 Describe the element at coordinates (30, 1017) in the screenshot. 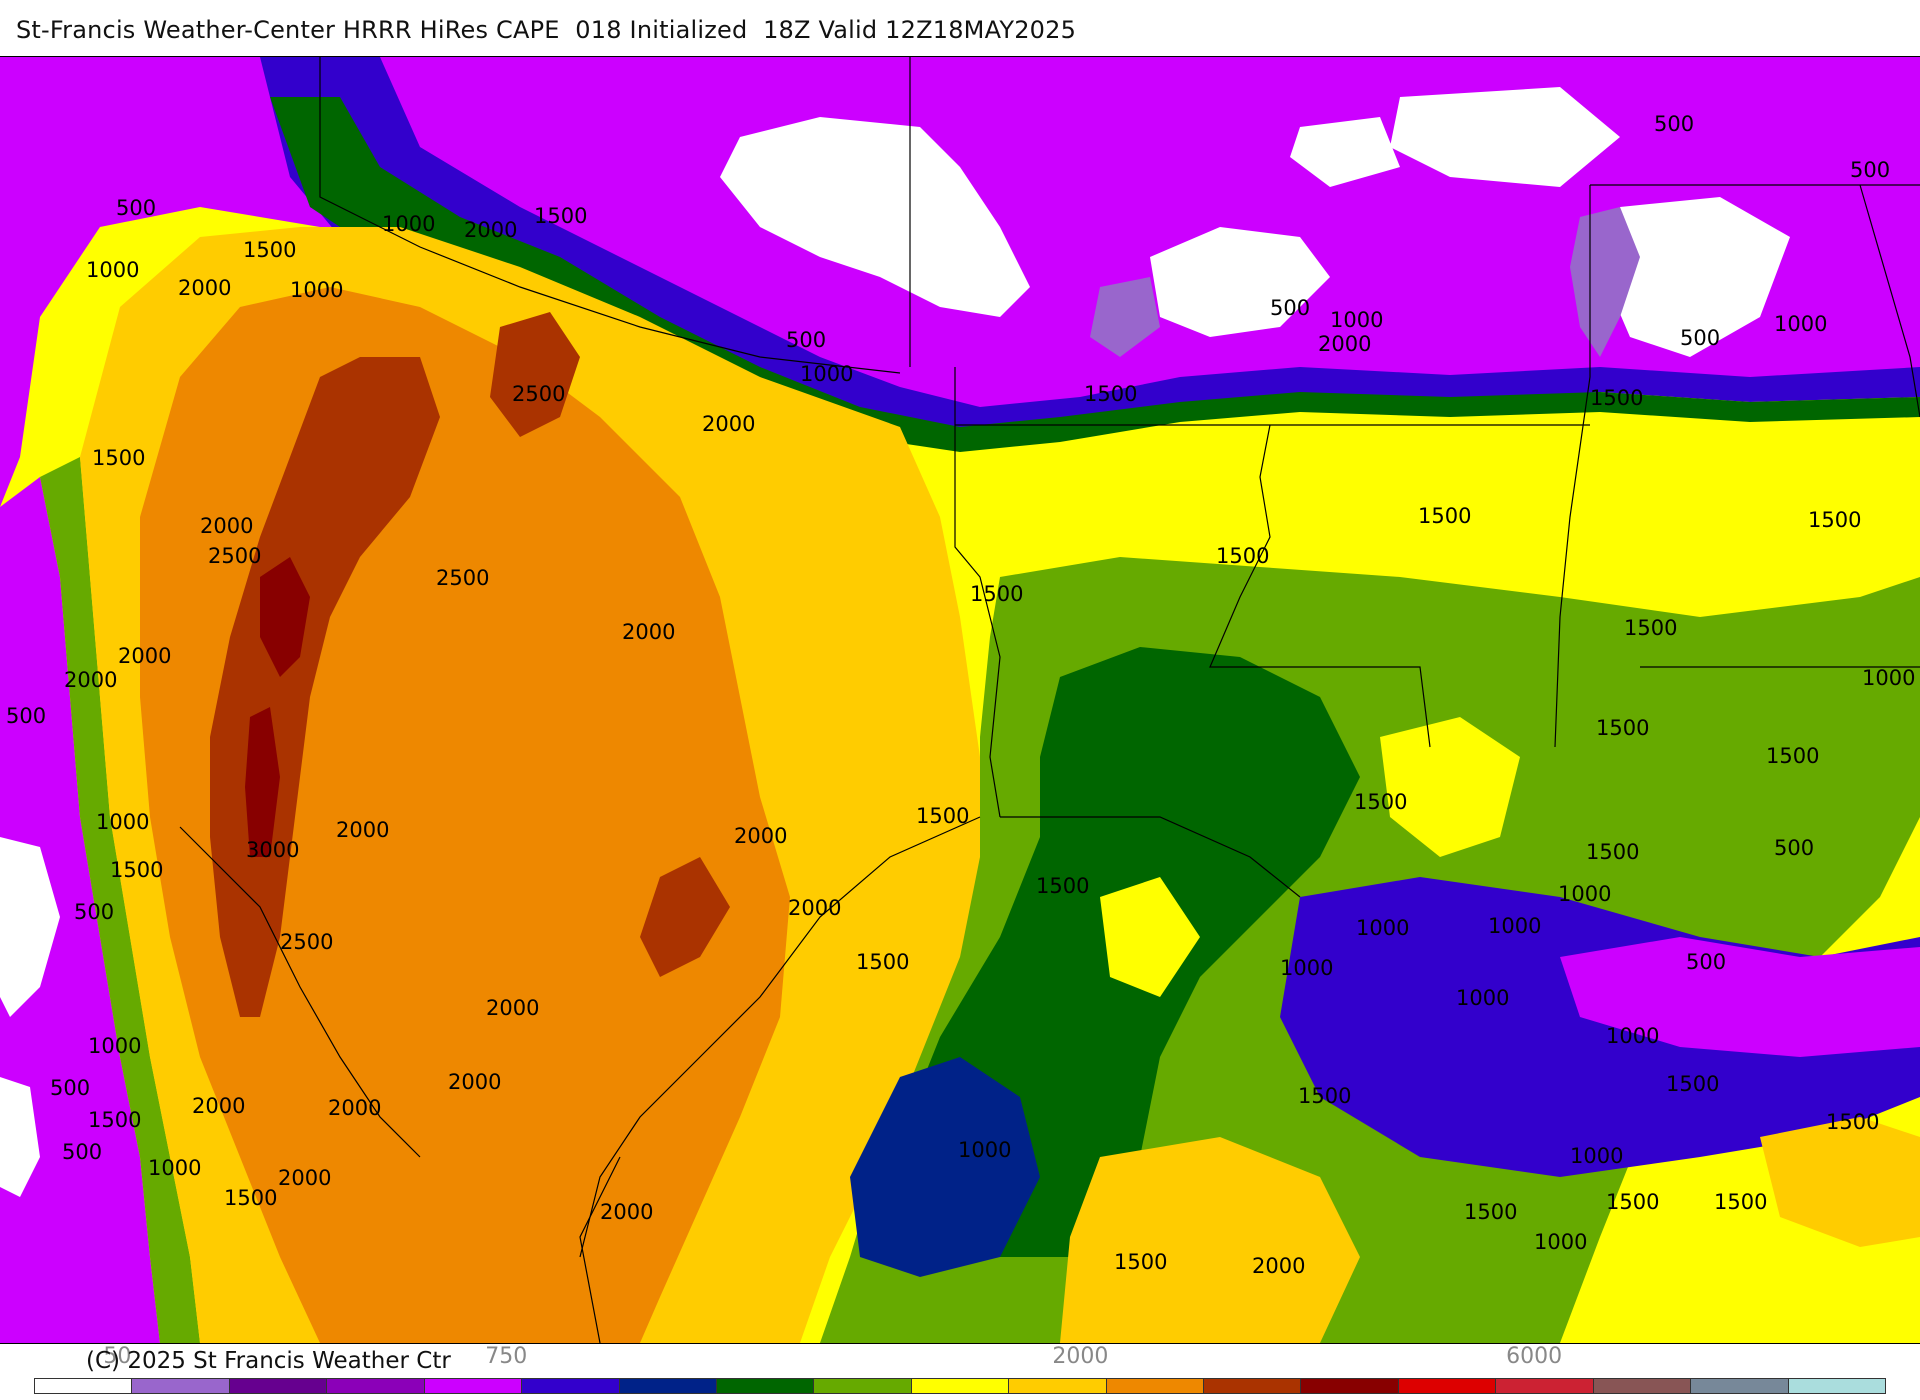

I see `cape-region-west-white` at that location.